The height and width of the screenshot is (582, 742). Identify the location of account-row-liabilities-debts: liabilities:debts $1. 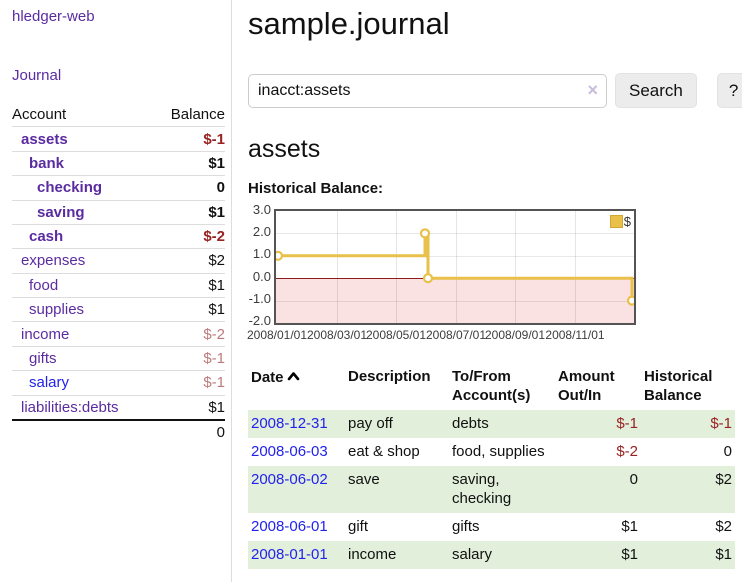
(118, 407).